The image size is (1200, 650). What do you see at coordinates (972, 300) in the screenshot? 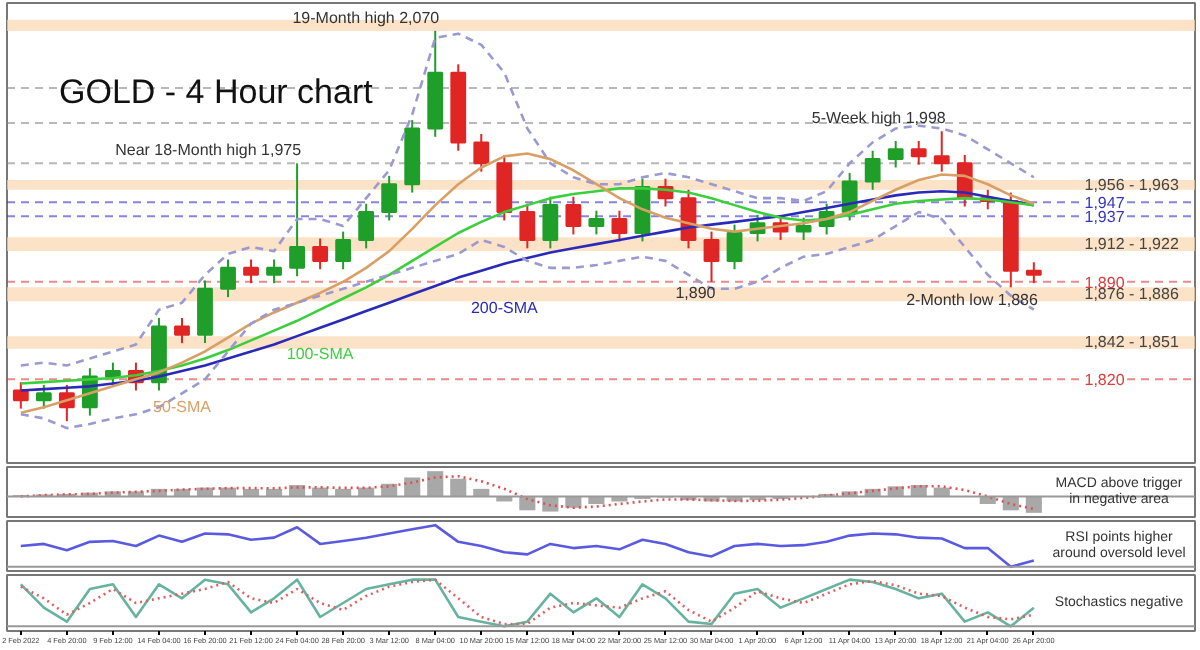
I see `annotation: 2-Month low 1,886` at bounding box center [972, 300].